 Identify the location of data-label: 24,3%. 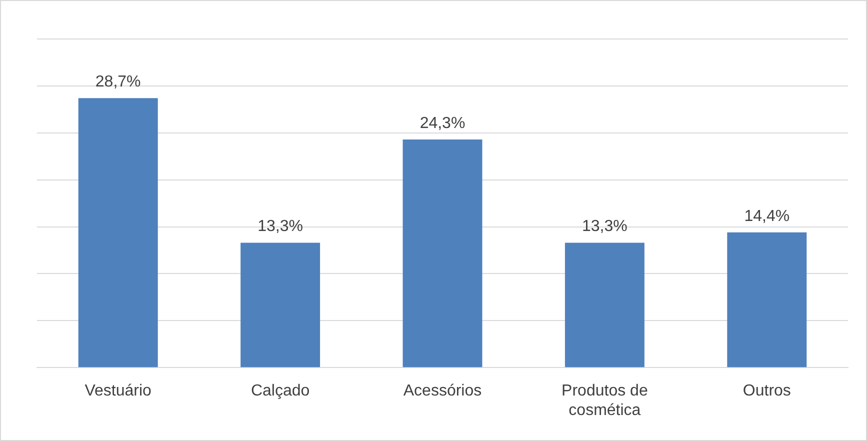
(443, 123).